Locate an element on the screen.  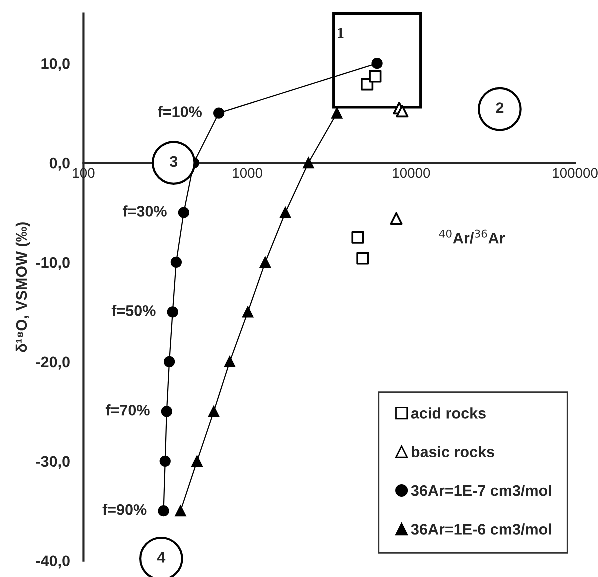
annotation: 4 is located at coordinates (161, 557).